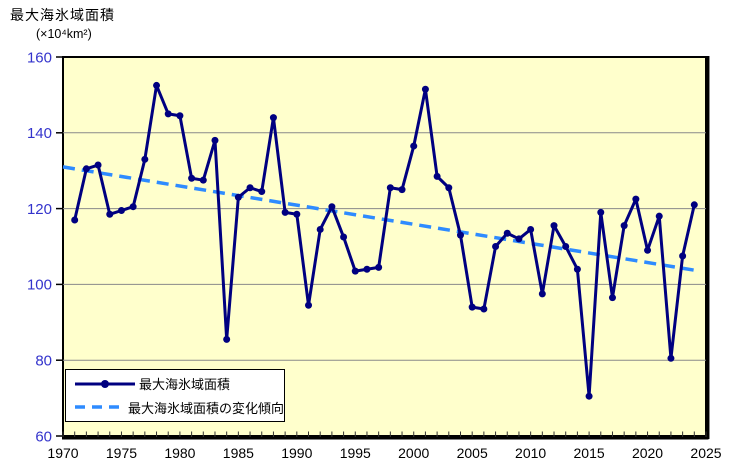 Image resolution: width=729 pixels, height=470 pixels. Describe the element at coordinates (39, 285) in the screenshot. I see `y-axis-tick-label: 100` at that location.